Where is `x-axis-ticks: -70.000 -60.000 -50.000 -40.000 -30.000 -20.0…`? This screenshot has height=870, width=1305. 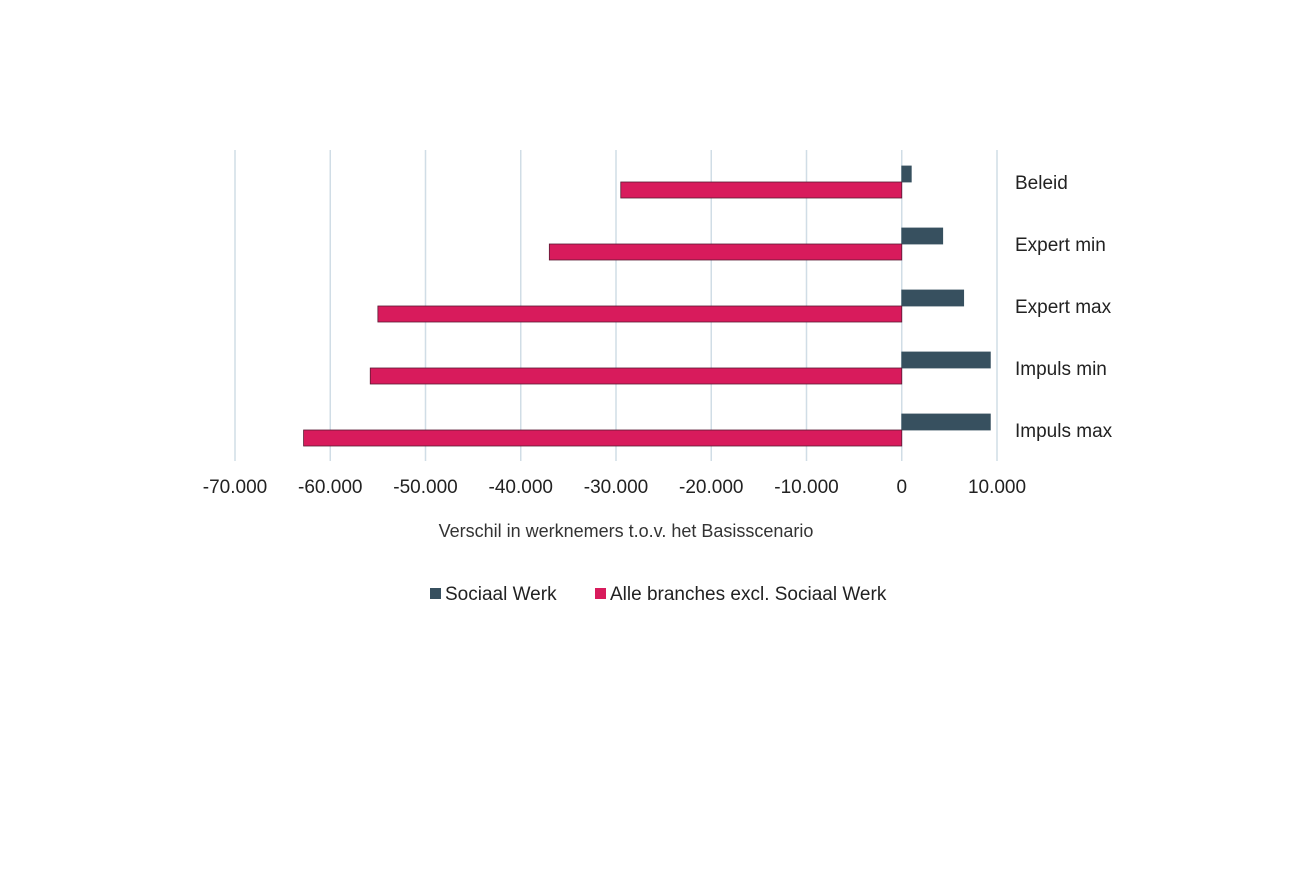 x-axis-ticks: -70.000 -60.000 -50.000 -40.000 -30.000 -20.0… is located at coordinates (614, 487).